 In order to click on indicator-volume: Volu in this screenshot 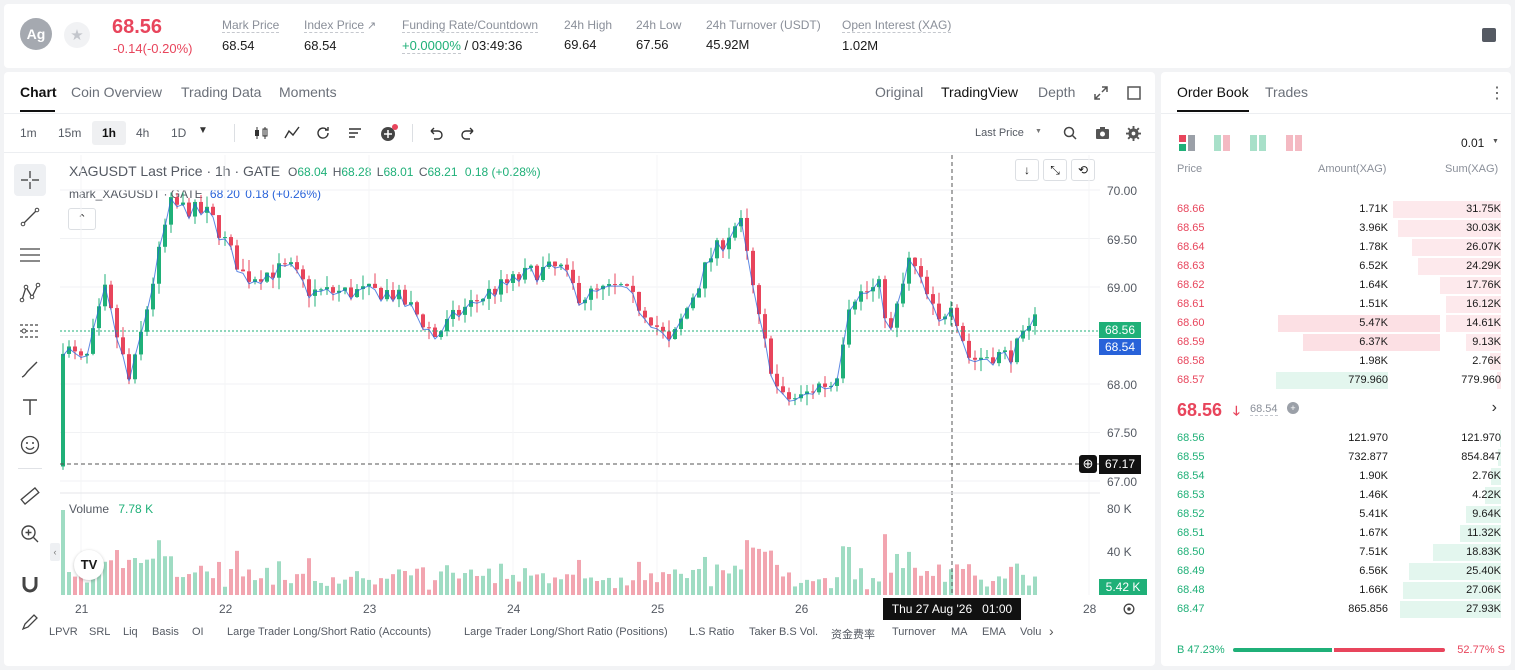, I will do `click(1031, 632)`.